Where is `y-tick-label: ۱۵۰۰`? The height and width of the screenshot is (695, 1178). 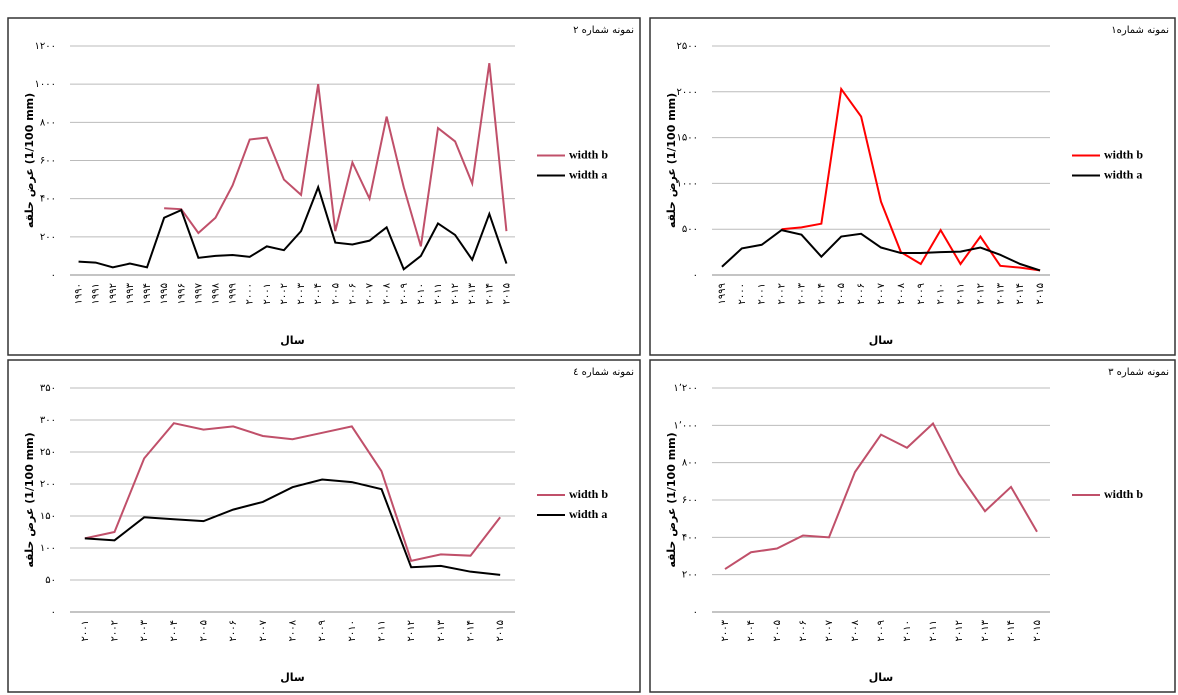 y-tick-label: ۱۵۰۰ is located at coordinates (687, 138).